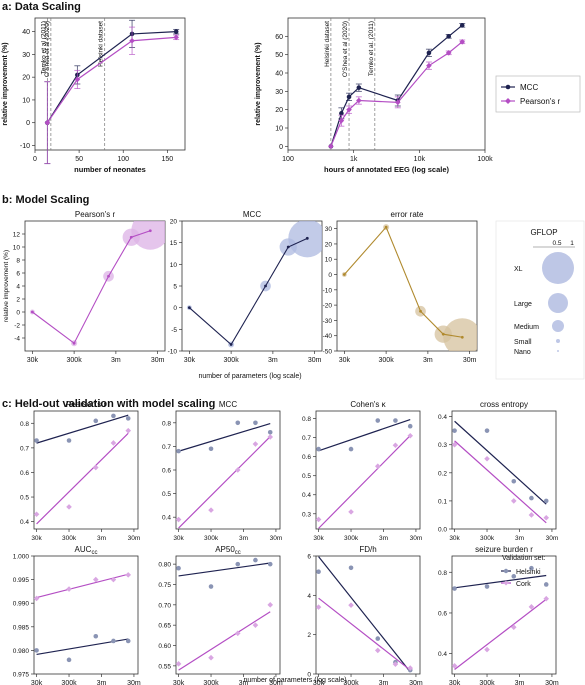 This screenshot has width=585, height=685. I want to click on point-c2-cork, so click(377, 466).